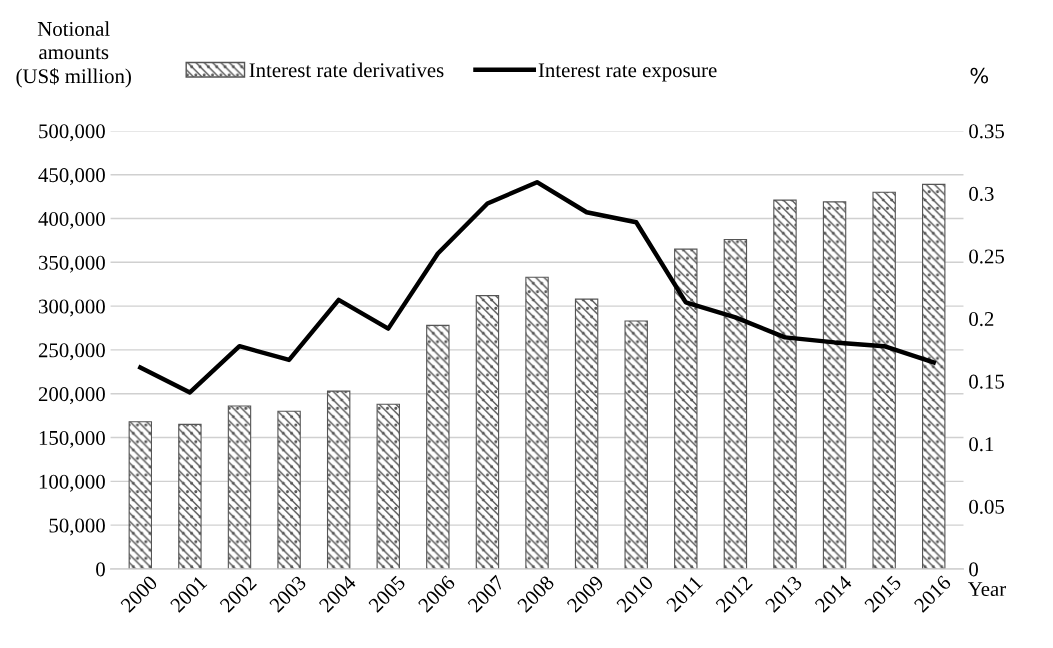  What do you see at coordinates (981, 193) in the screenshot?
I see `y2-tick-label: 0.3` at bounding box center [981, 193].